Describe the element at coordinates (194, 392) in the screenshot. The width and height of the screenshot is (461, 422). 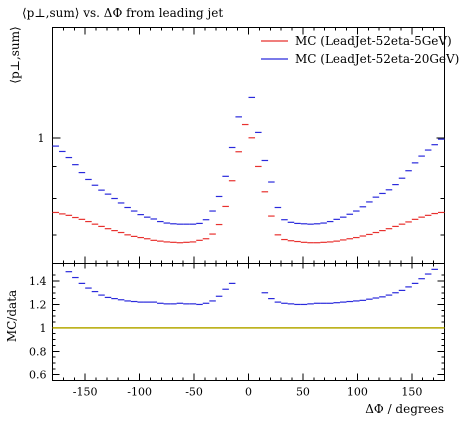
I see `x-tick-label: -50` at that location.